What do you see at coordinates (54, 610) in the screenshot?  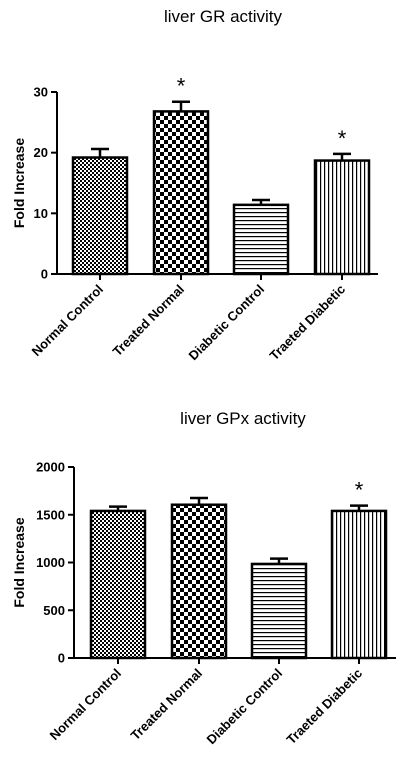 I see `y-tick-label: 500` at bounding box center [54, 610].